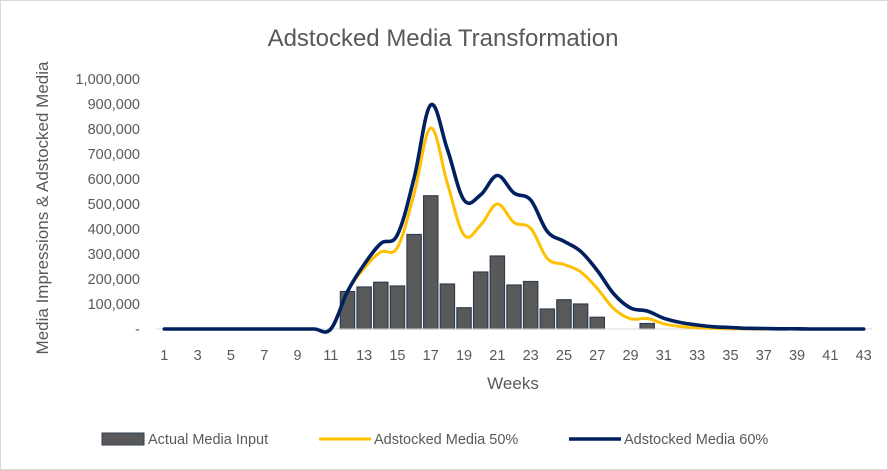 This screenshot has height=470, width=888. I want to click on x-tick-label: 13, so click(364, 356).